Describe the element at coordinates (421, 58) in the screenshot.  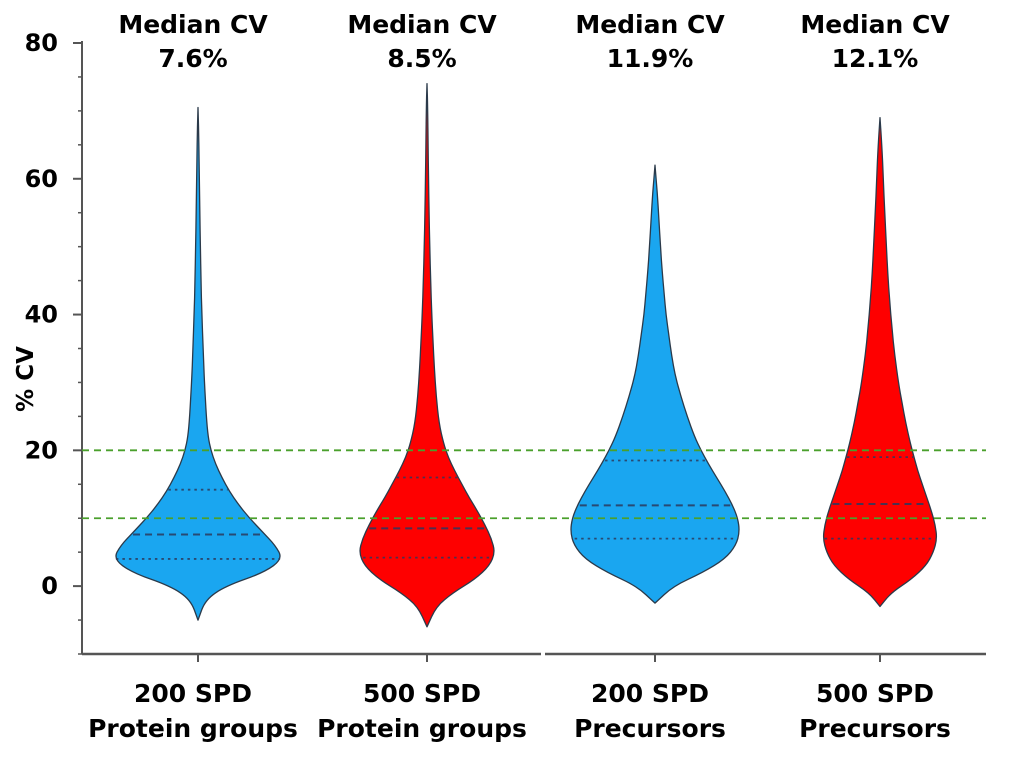
I see `median-cv-value: 8.5%` at that location.